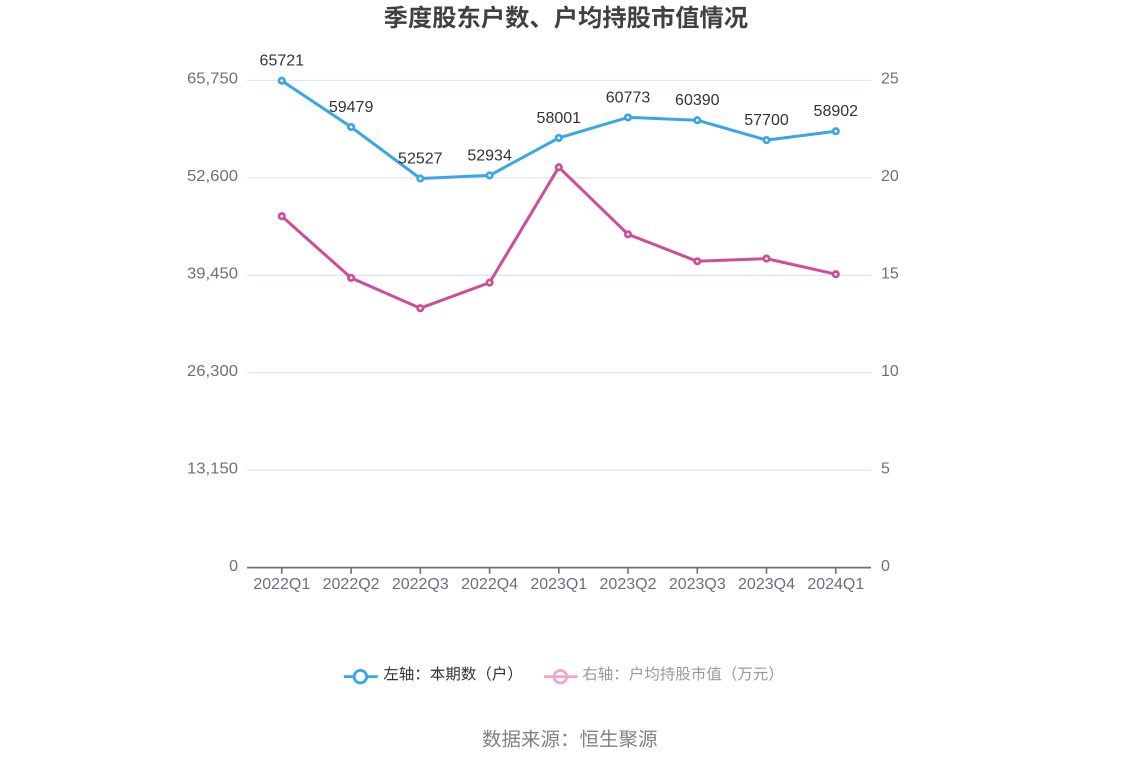 This screenshot has height=771, width=1134. I want to click on svg-text: 60773, so click(628, 97).